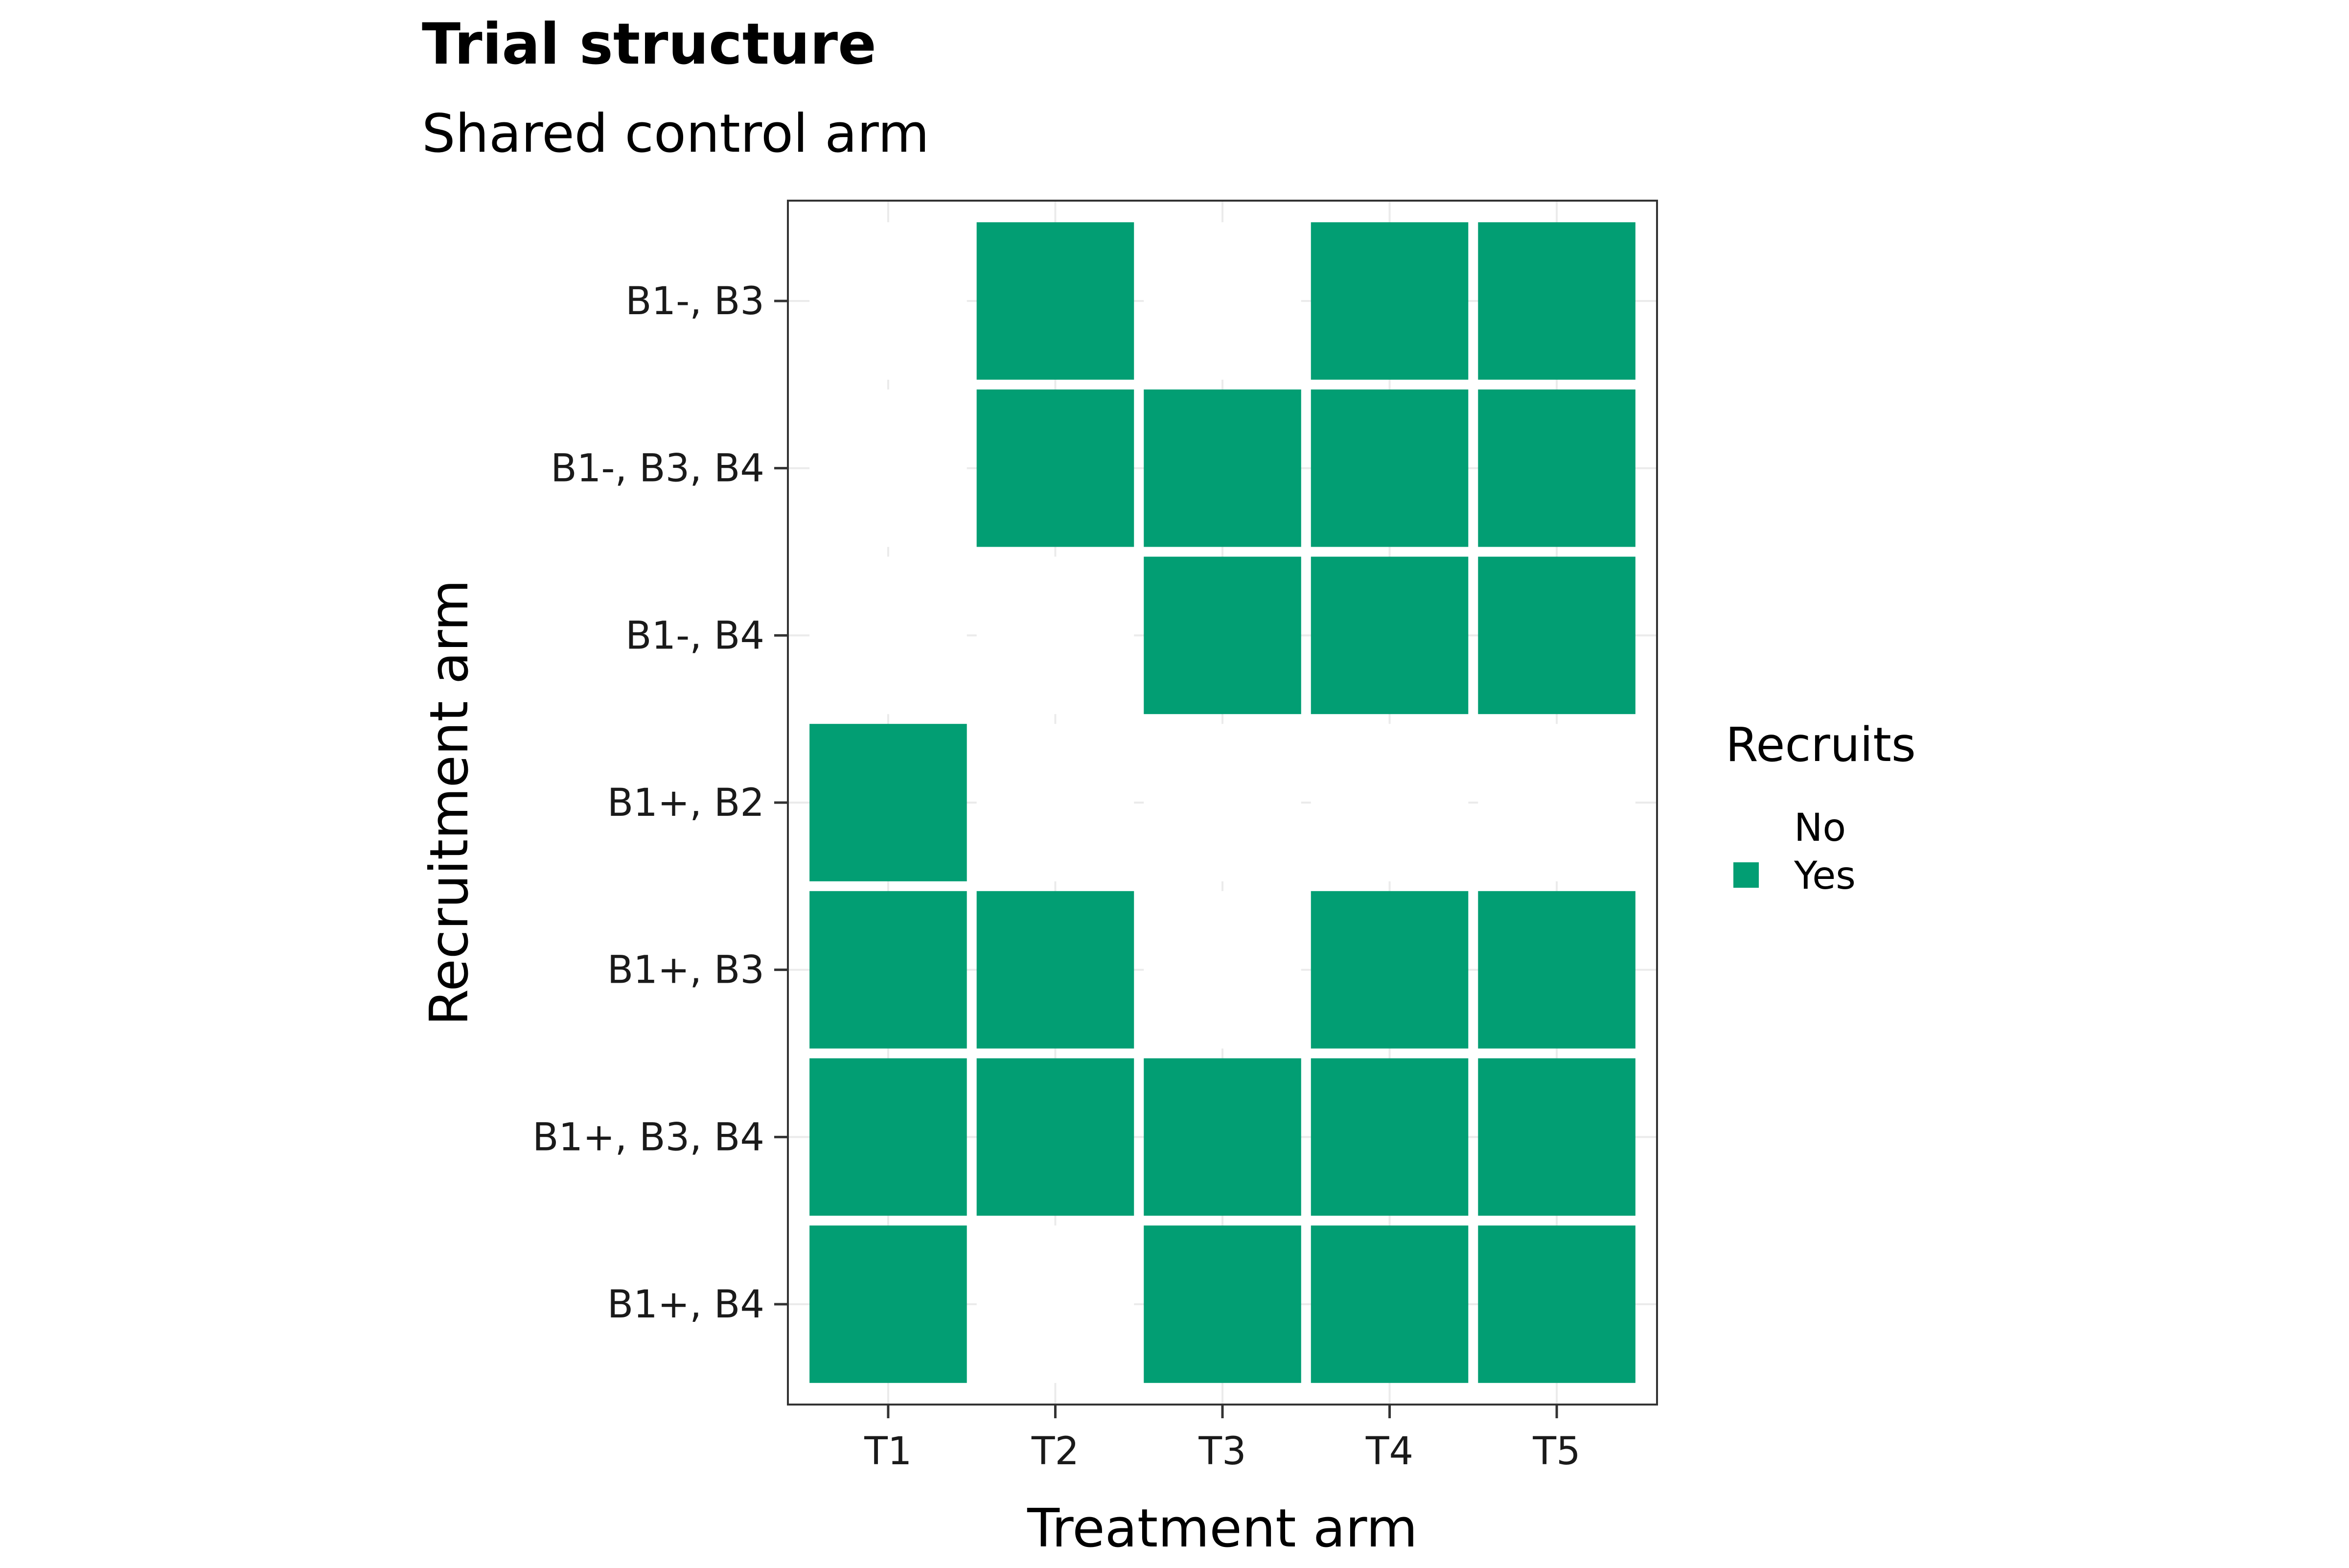 This screenshot has width=2349, height=1568. Describe the element at coordinates (1055, 1452) in the screenshot. I see `x-tick-label: T2` at that location.